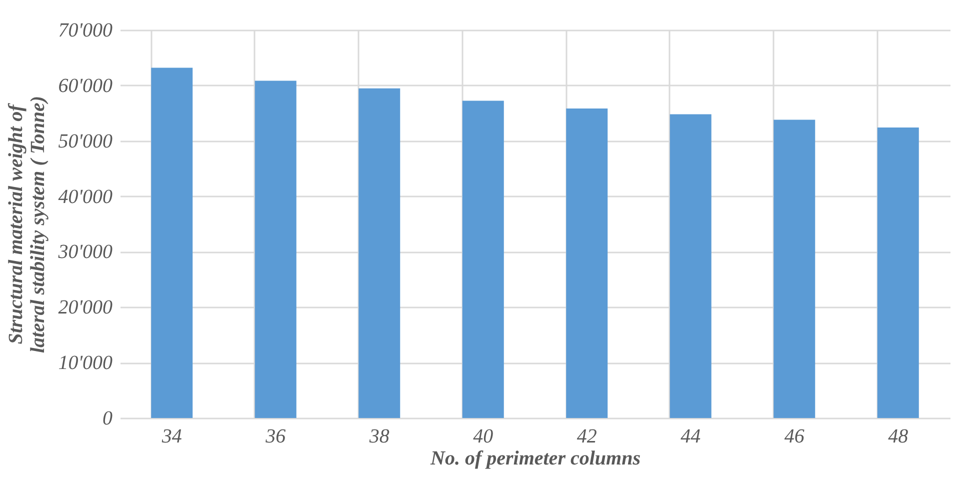  I want to click on x-tick-label: 42, so click(586, 437).